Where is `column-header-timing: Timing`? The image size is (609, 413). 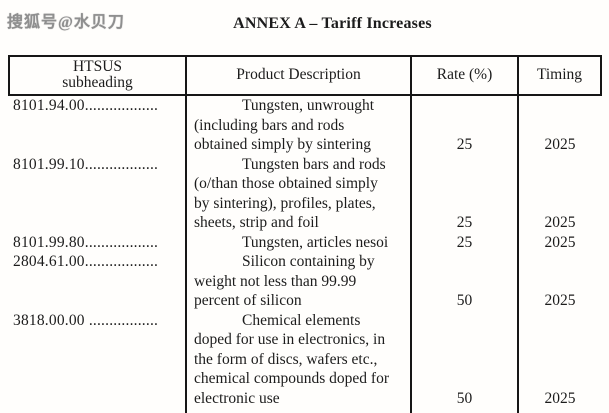
column-header-timing: Timing is located at coordinates (559, 75).